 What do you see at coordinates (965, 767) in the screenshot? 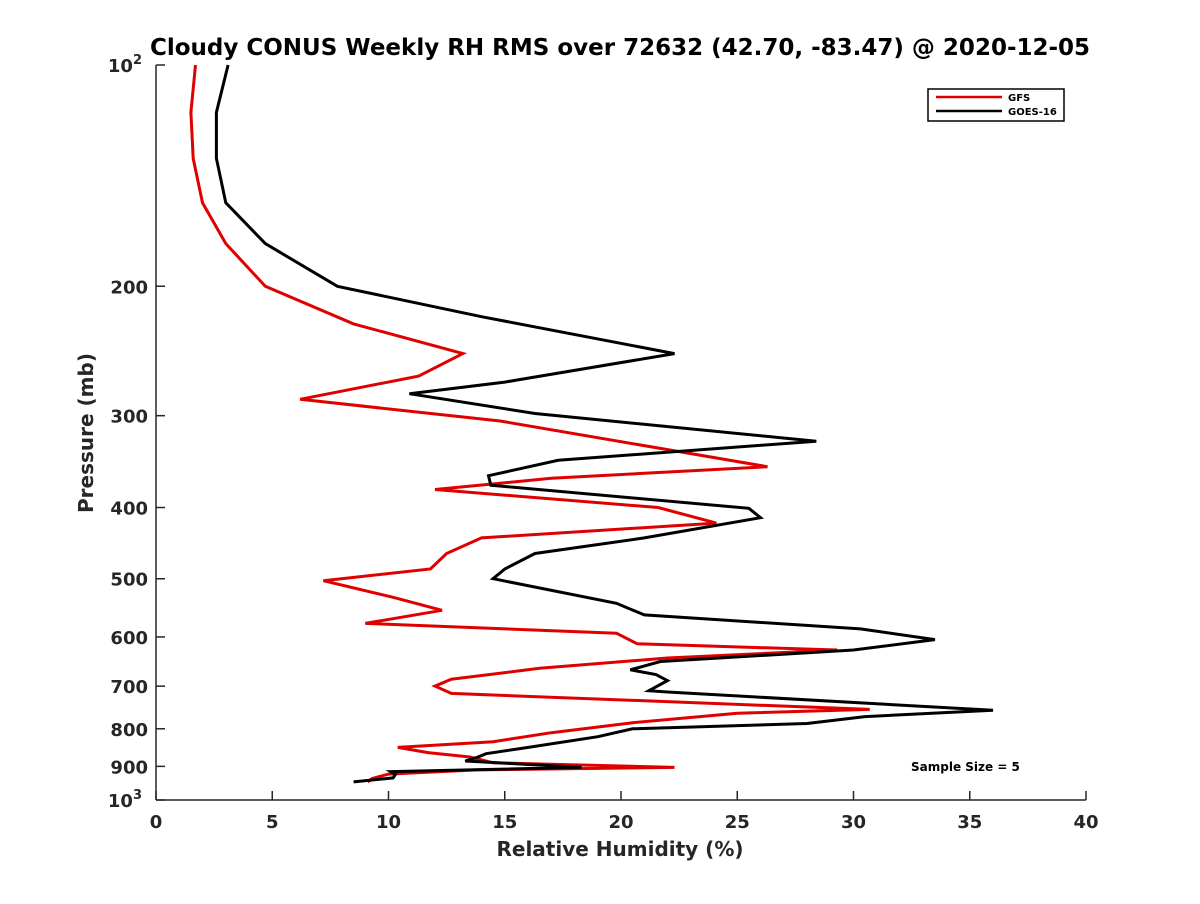
I see `sample-size-annotation: Sample Size = 5` at bounding box center [965, 767].